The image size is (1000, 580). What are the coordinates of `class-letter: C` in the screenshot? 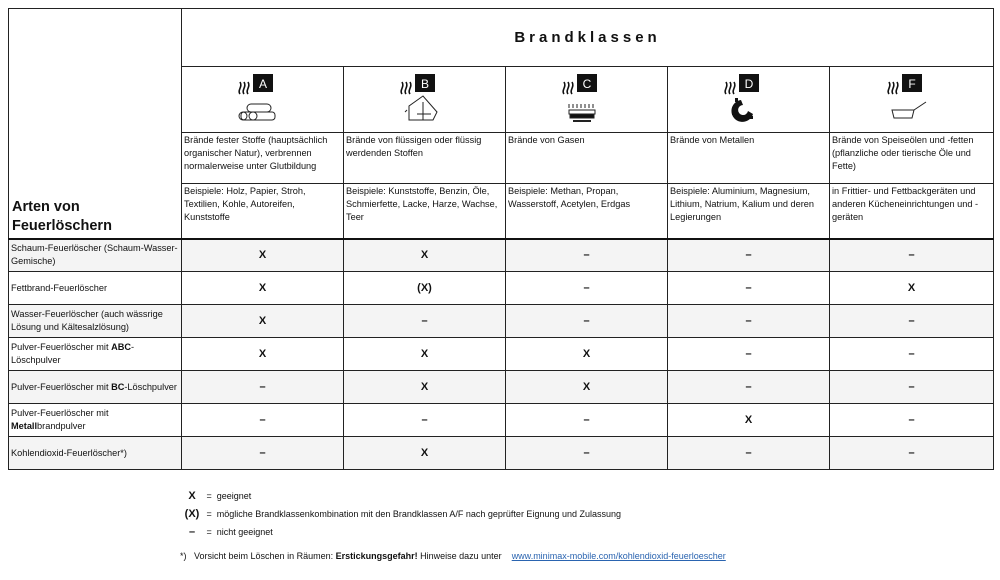 It's located at (586, 84).